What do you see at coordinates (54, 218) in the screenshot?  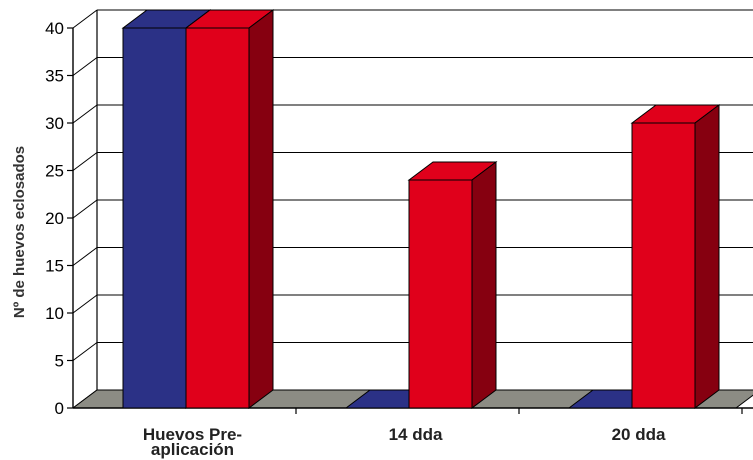 I see `y-tick-label: 20` at bounding box center [54, 218].